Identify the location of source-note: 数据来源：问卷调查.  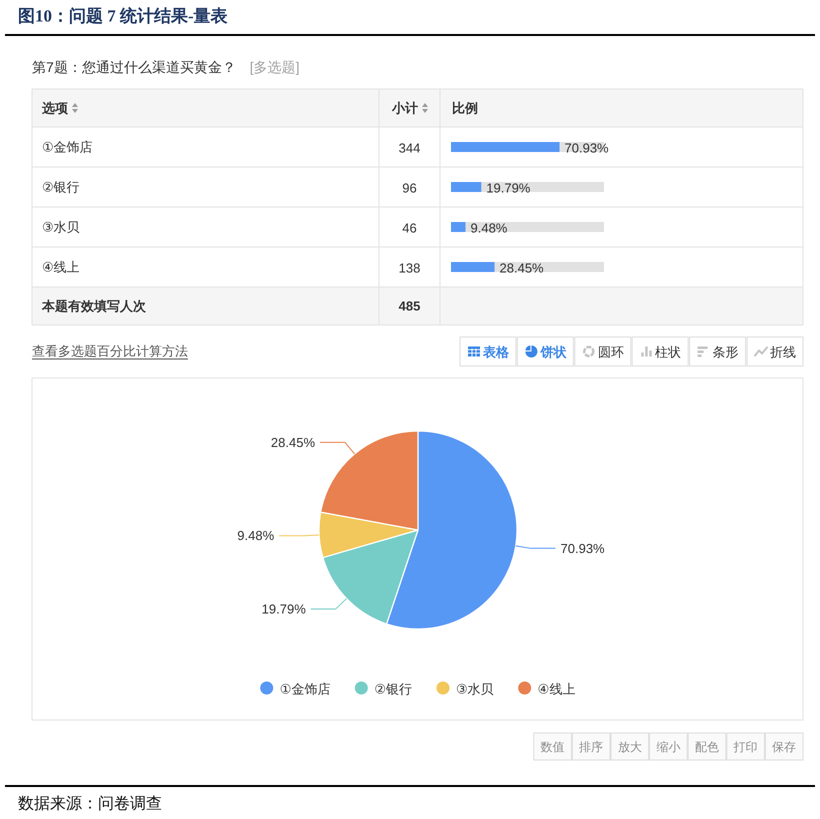
(90, 803).